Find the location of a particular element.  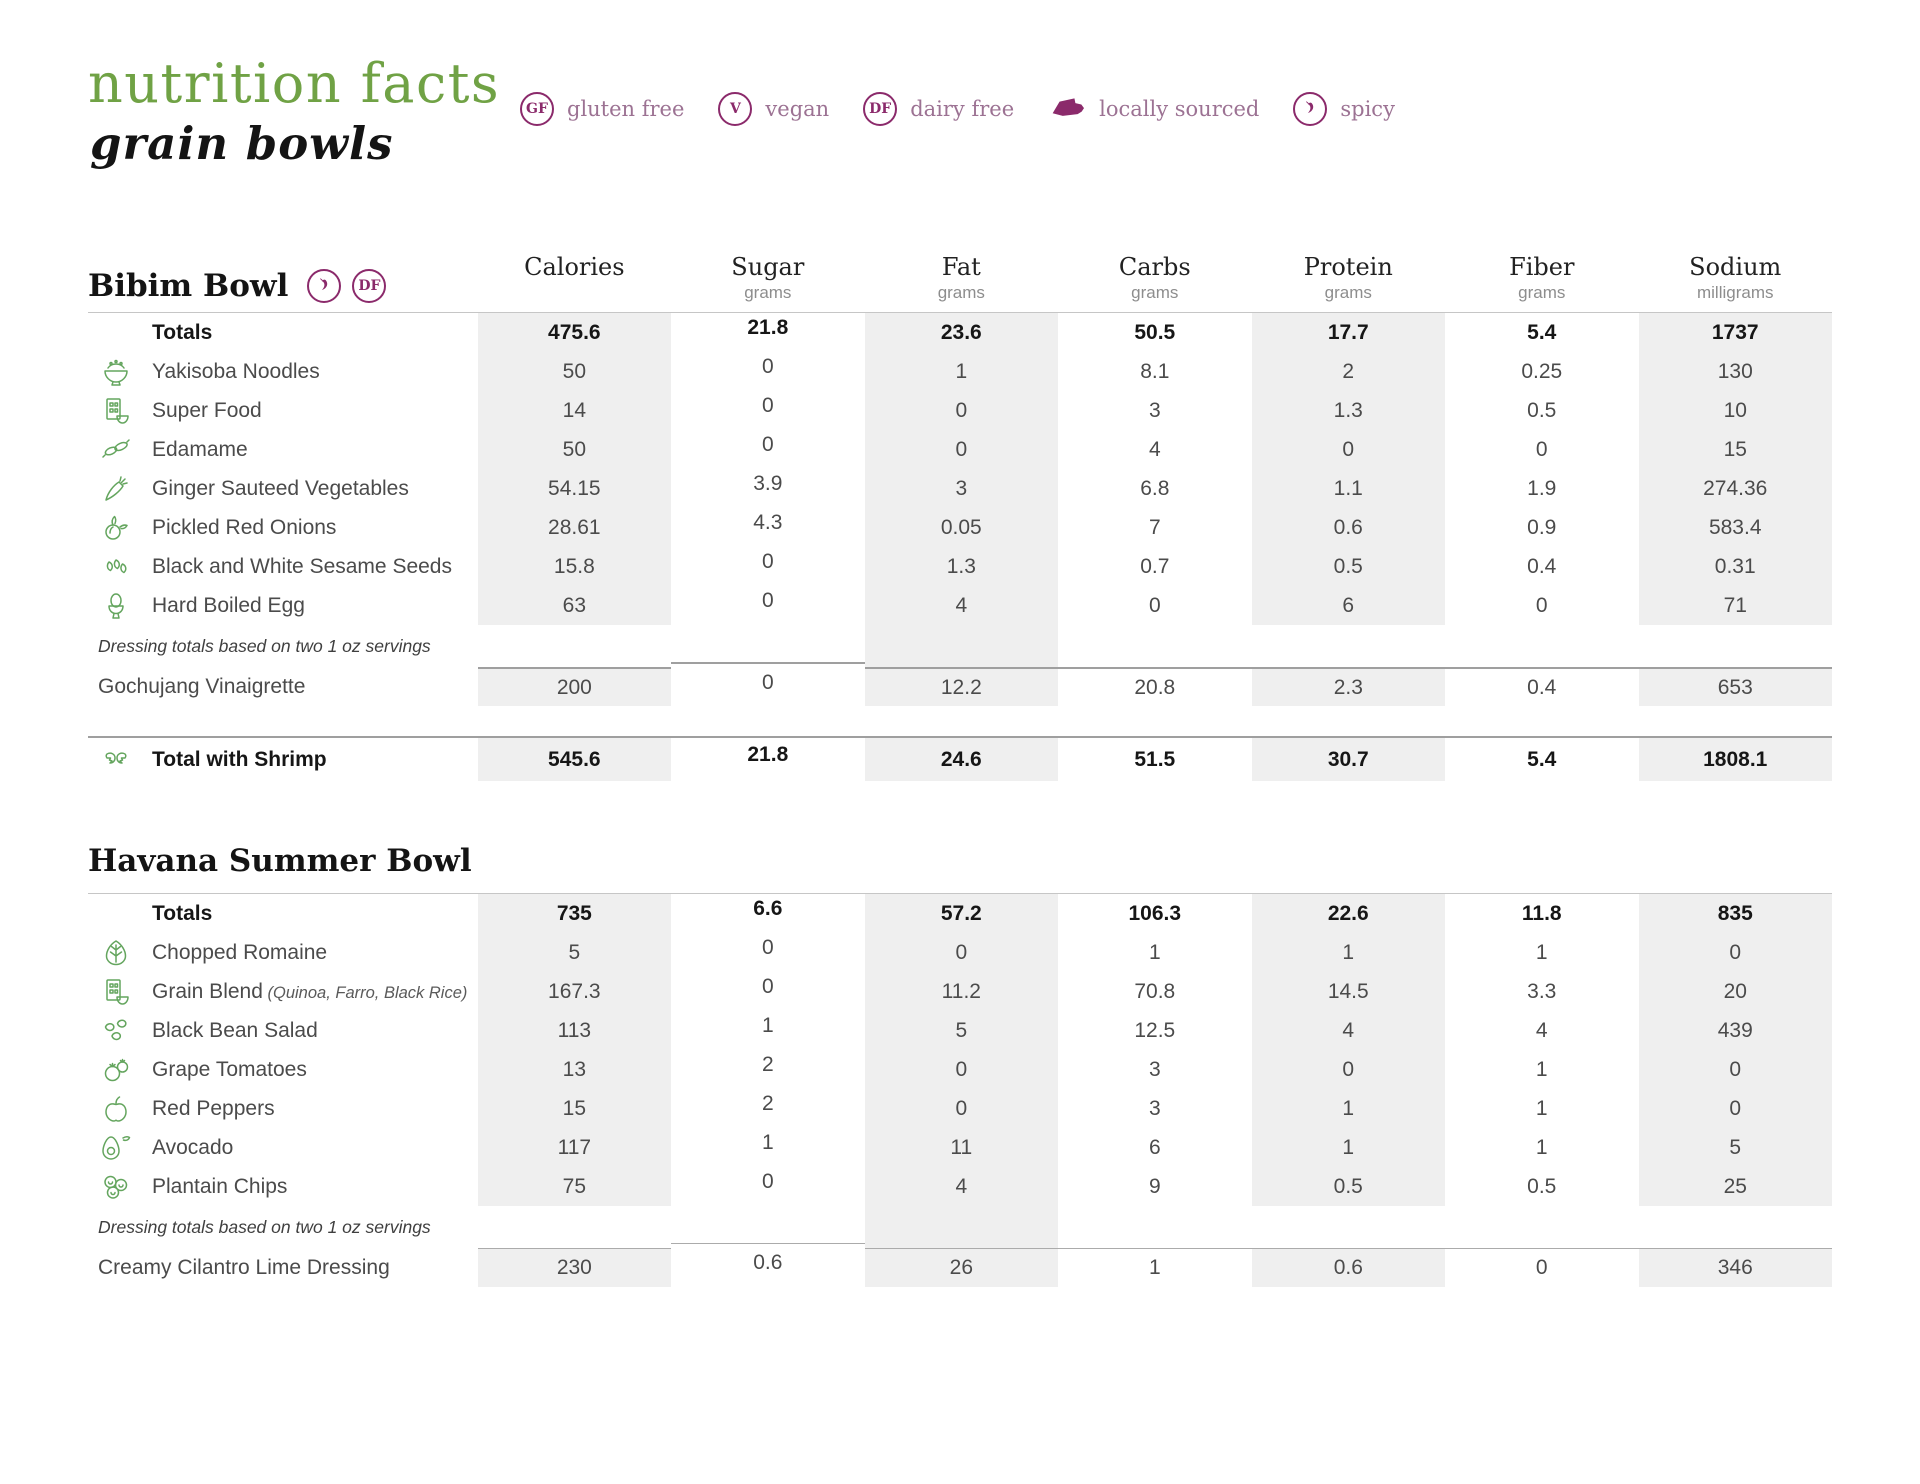

cell-value: 24.6 is located at coordinates (961, 759).